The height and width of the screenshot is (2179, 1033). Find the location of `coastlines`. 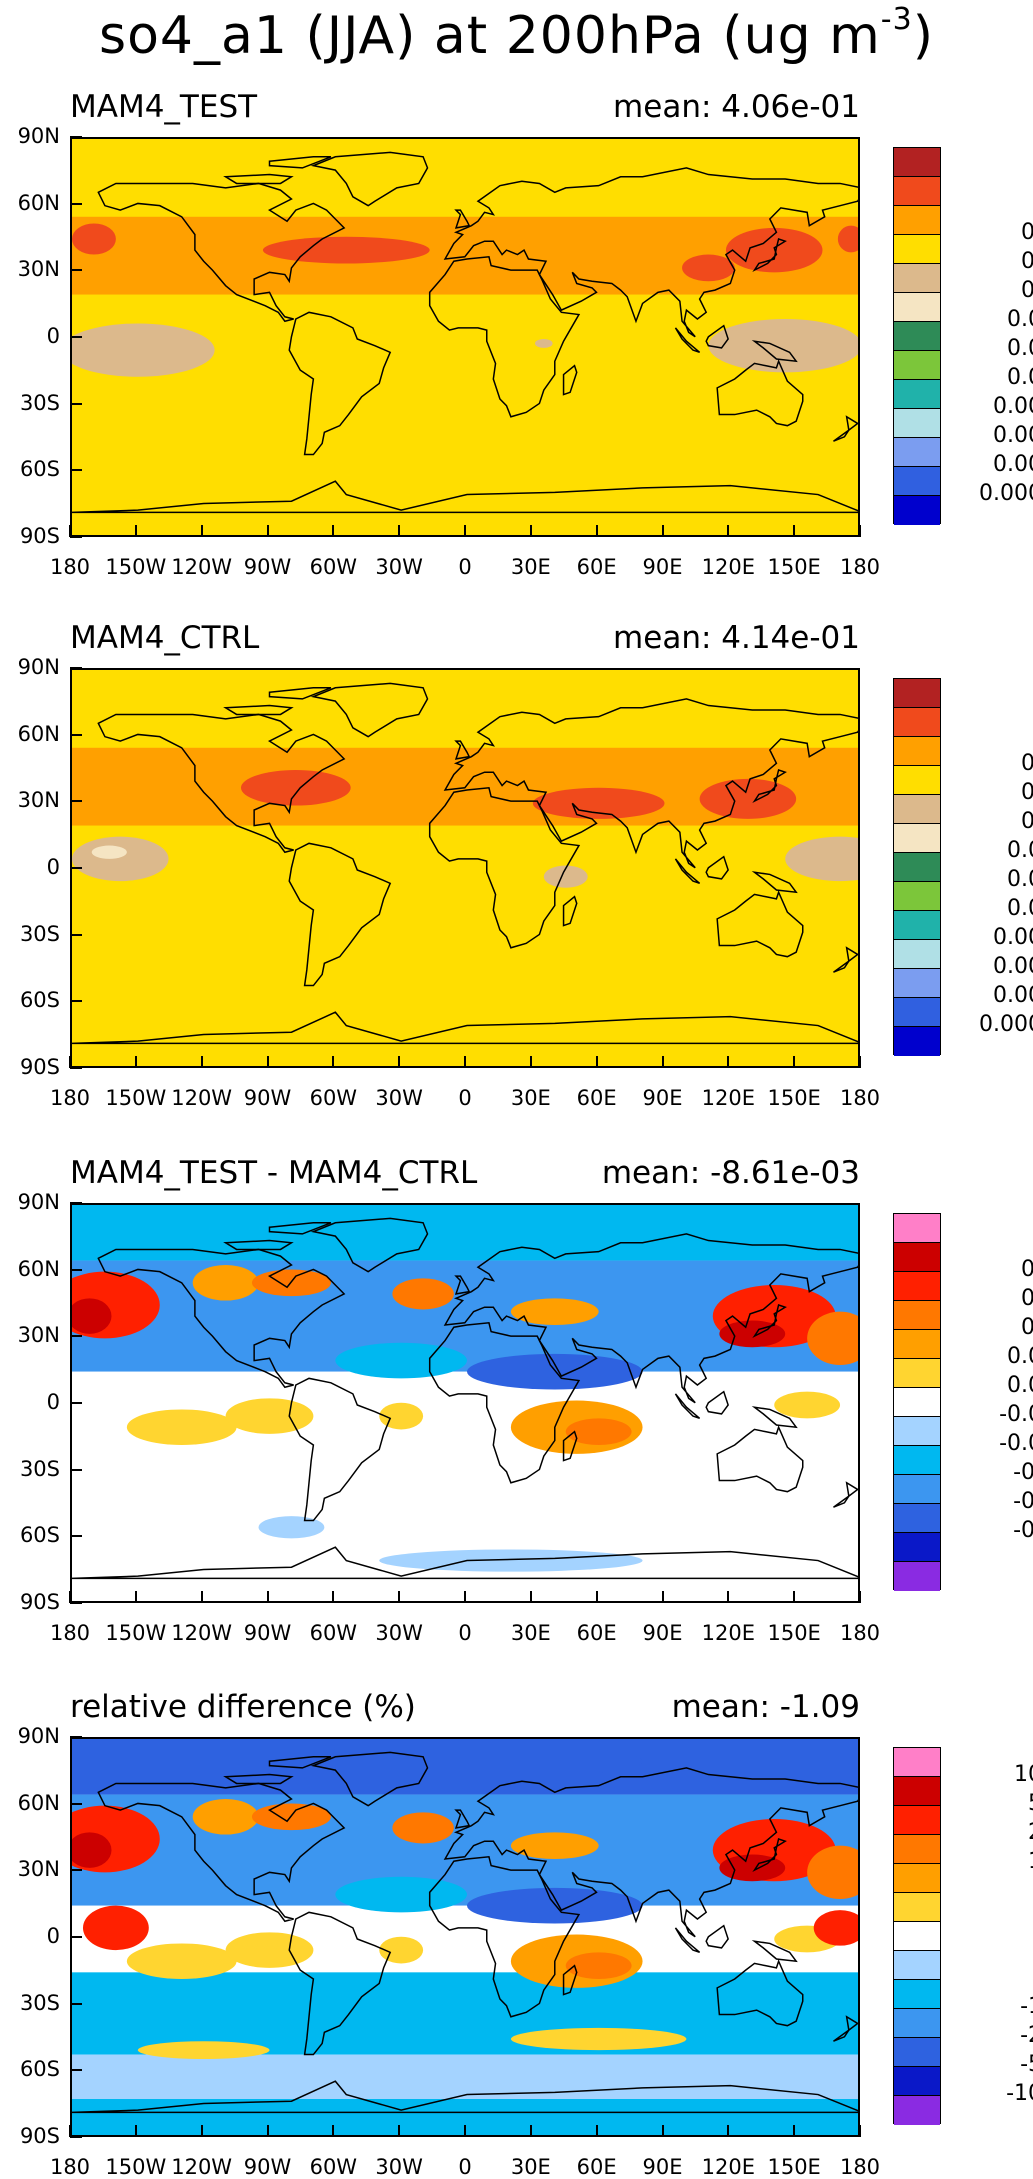

coastlines is located at coordinates (465, 863).